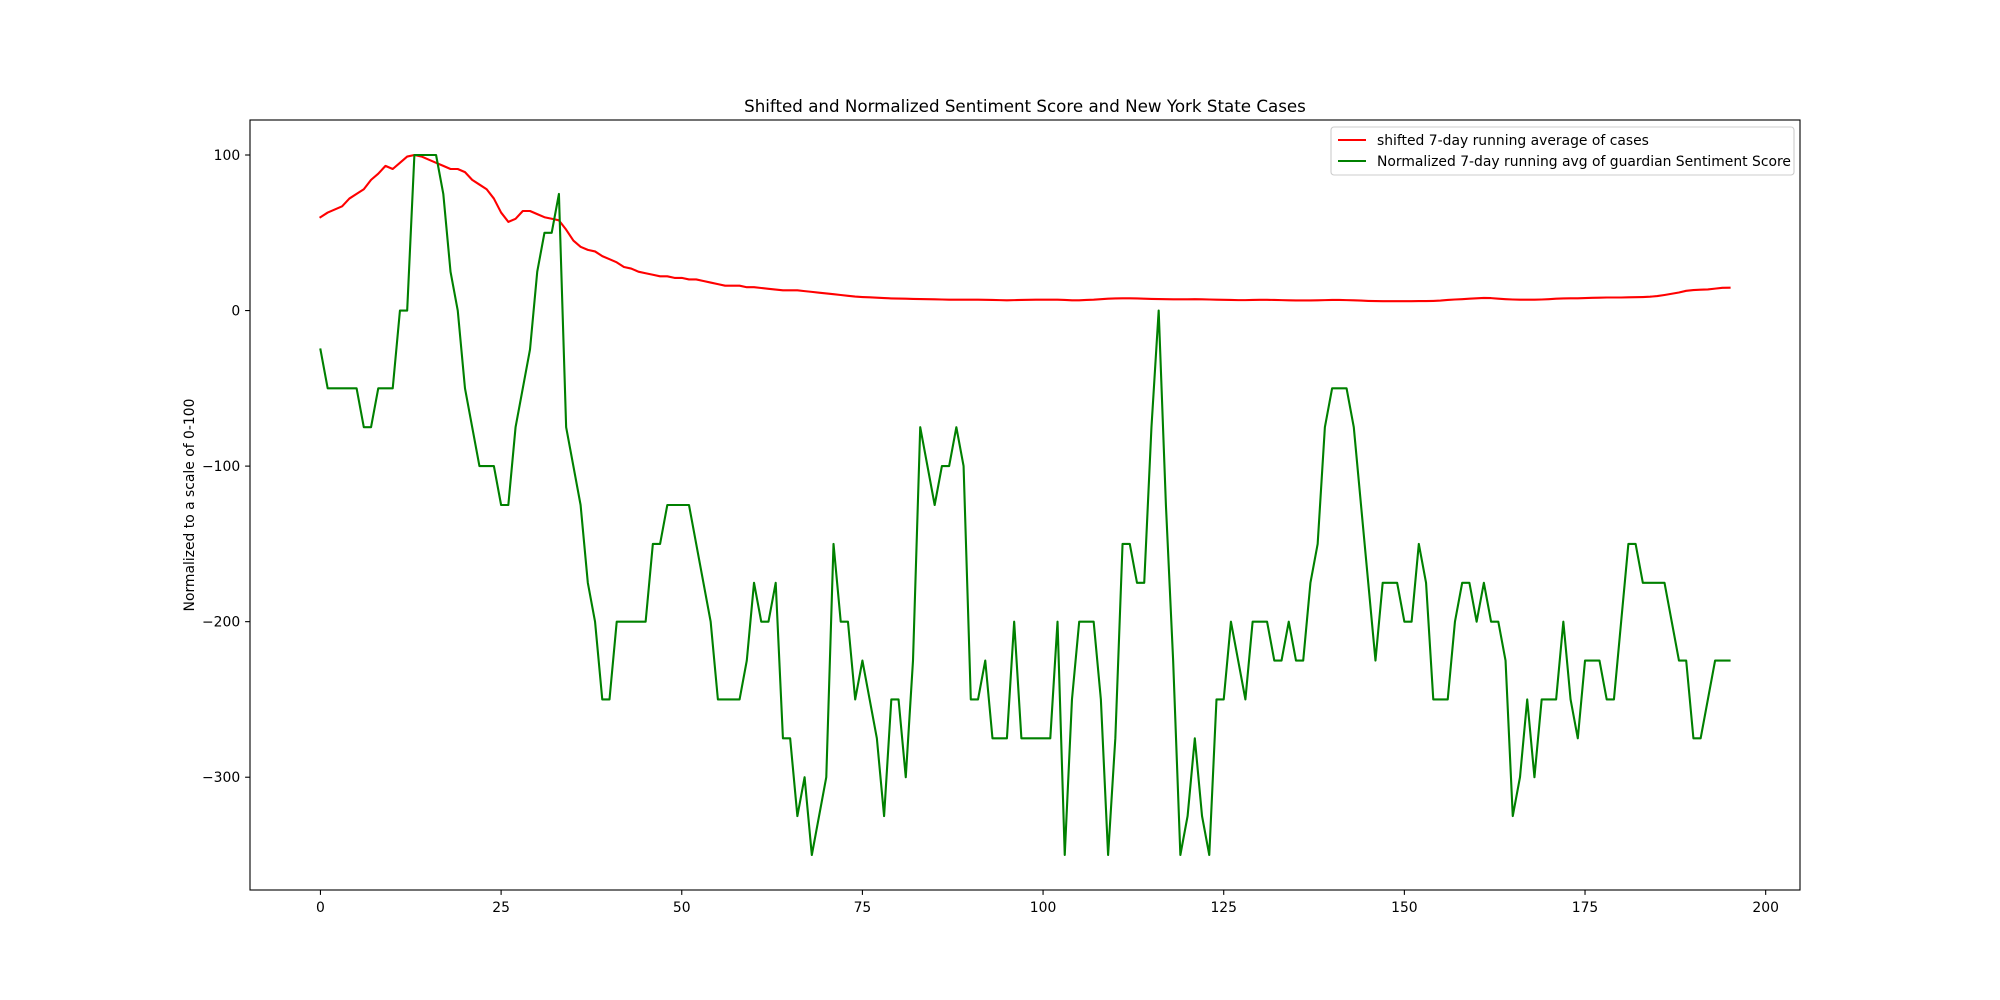  I want to click on x-tick-label: 100, so click(1043, 908).